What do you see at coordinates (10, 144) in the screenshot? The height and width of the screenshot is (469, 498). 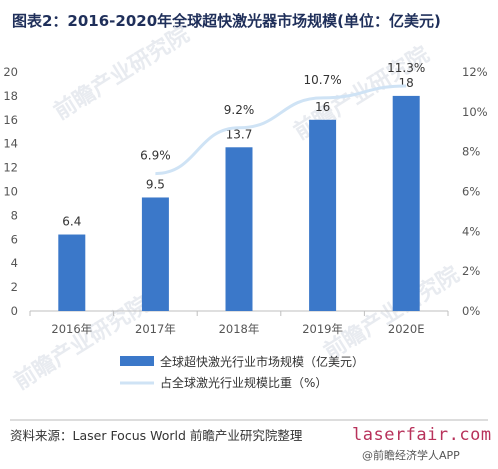 I see `y-left-tick-label: 14` at bounding box center [10, 144].